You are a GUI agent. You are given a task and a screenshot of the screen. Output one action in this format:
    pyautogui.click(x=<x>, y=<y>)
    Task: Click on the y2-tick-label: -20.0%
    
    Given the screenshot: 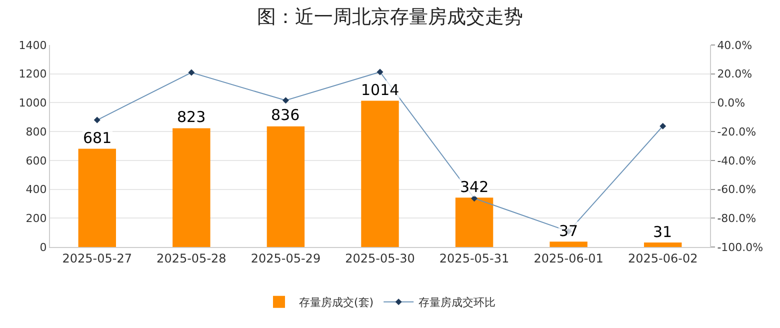 What is the action you would take?
    pyautogui.click(x=736, y=131)
    